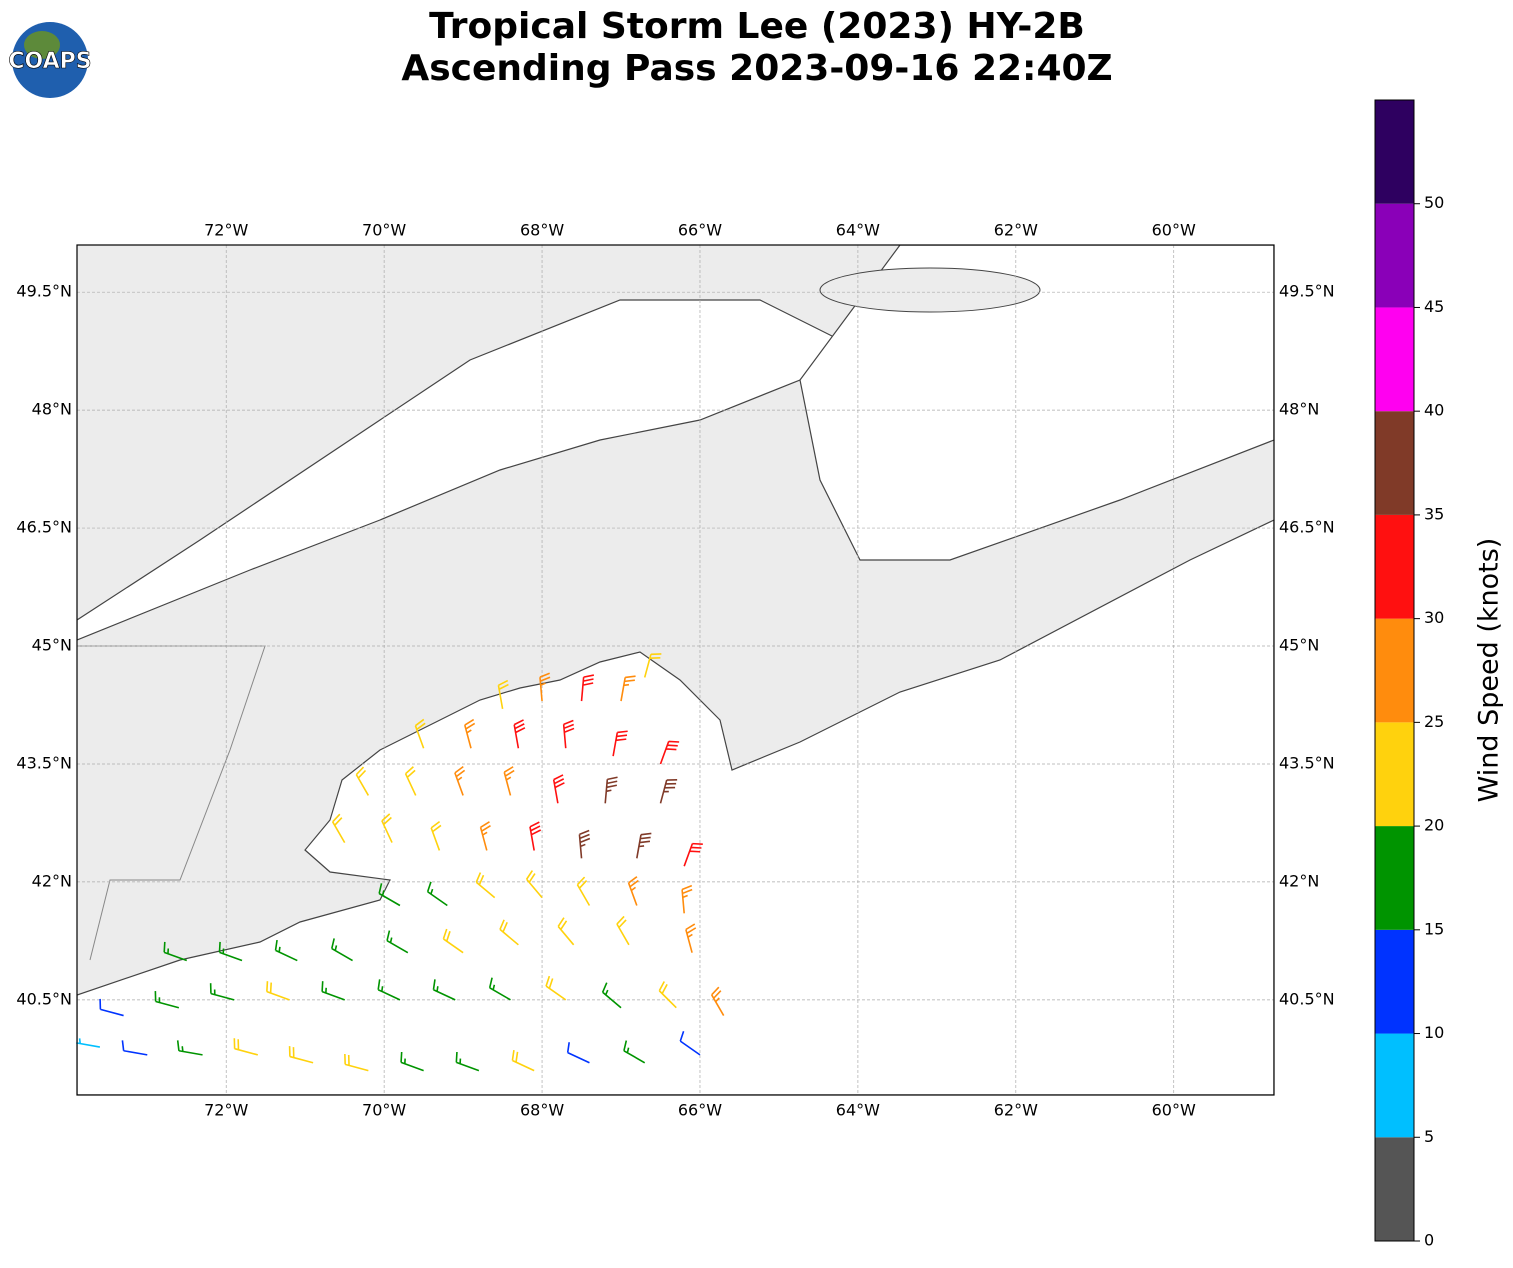  What do you see at coordinates (1434, 617) in the screenshot?
I see `colorbar-tick-label: 30` at bounding box center [1434, 617].